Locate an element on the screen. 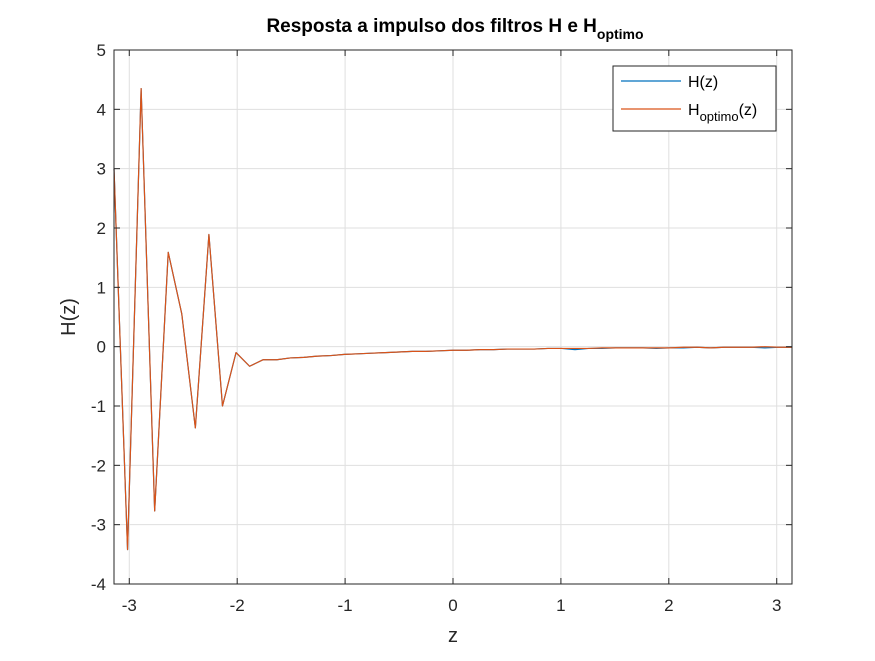 The height and width of the screenshot is (661, 875). x-tick-label: -2 is located at coordinates (237, 605).